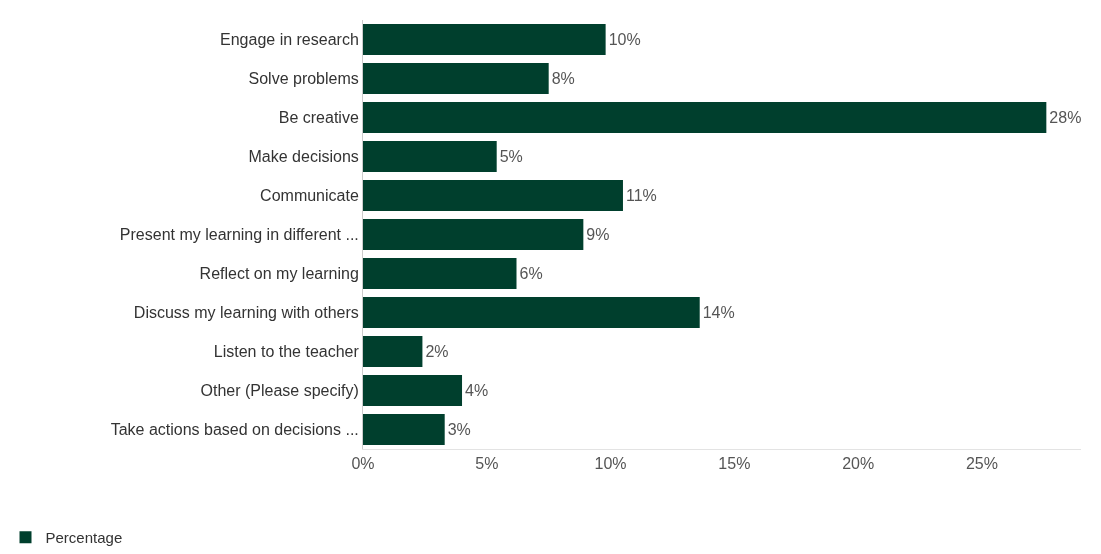 The height and width of the screenshot is (554, 1101). I want to click on y-tick-label: Be creative, so click(318, 118).